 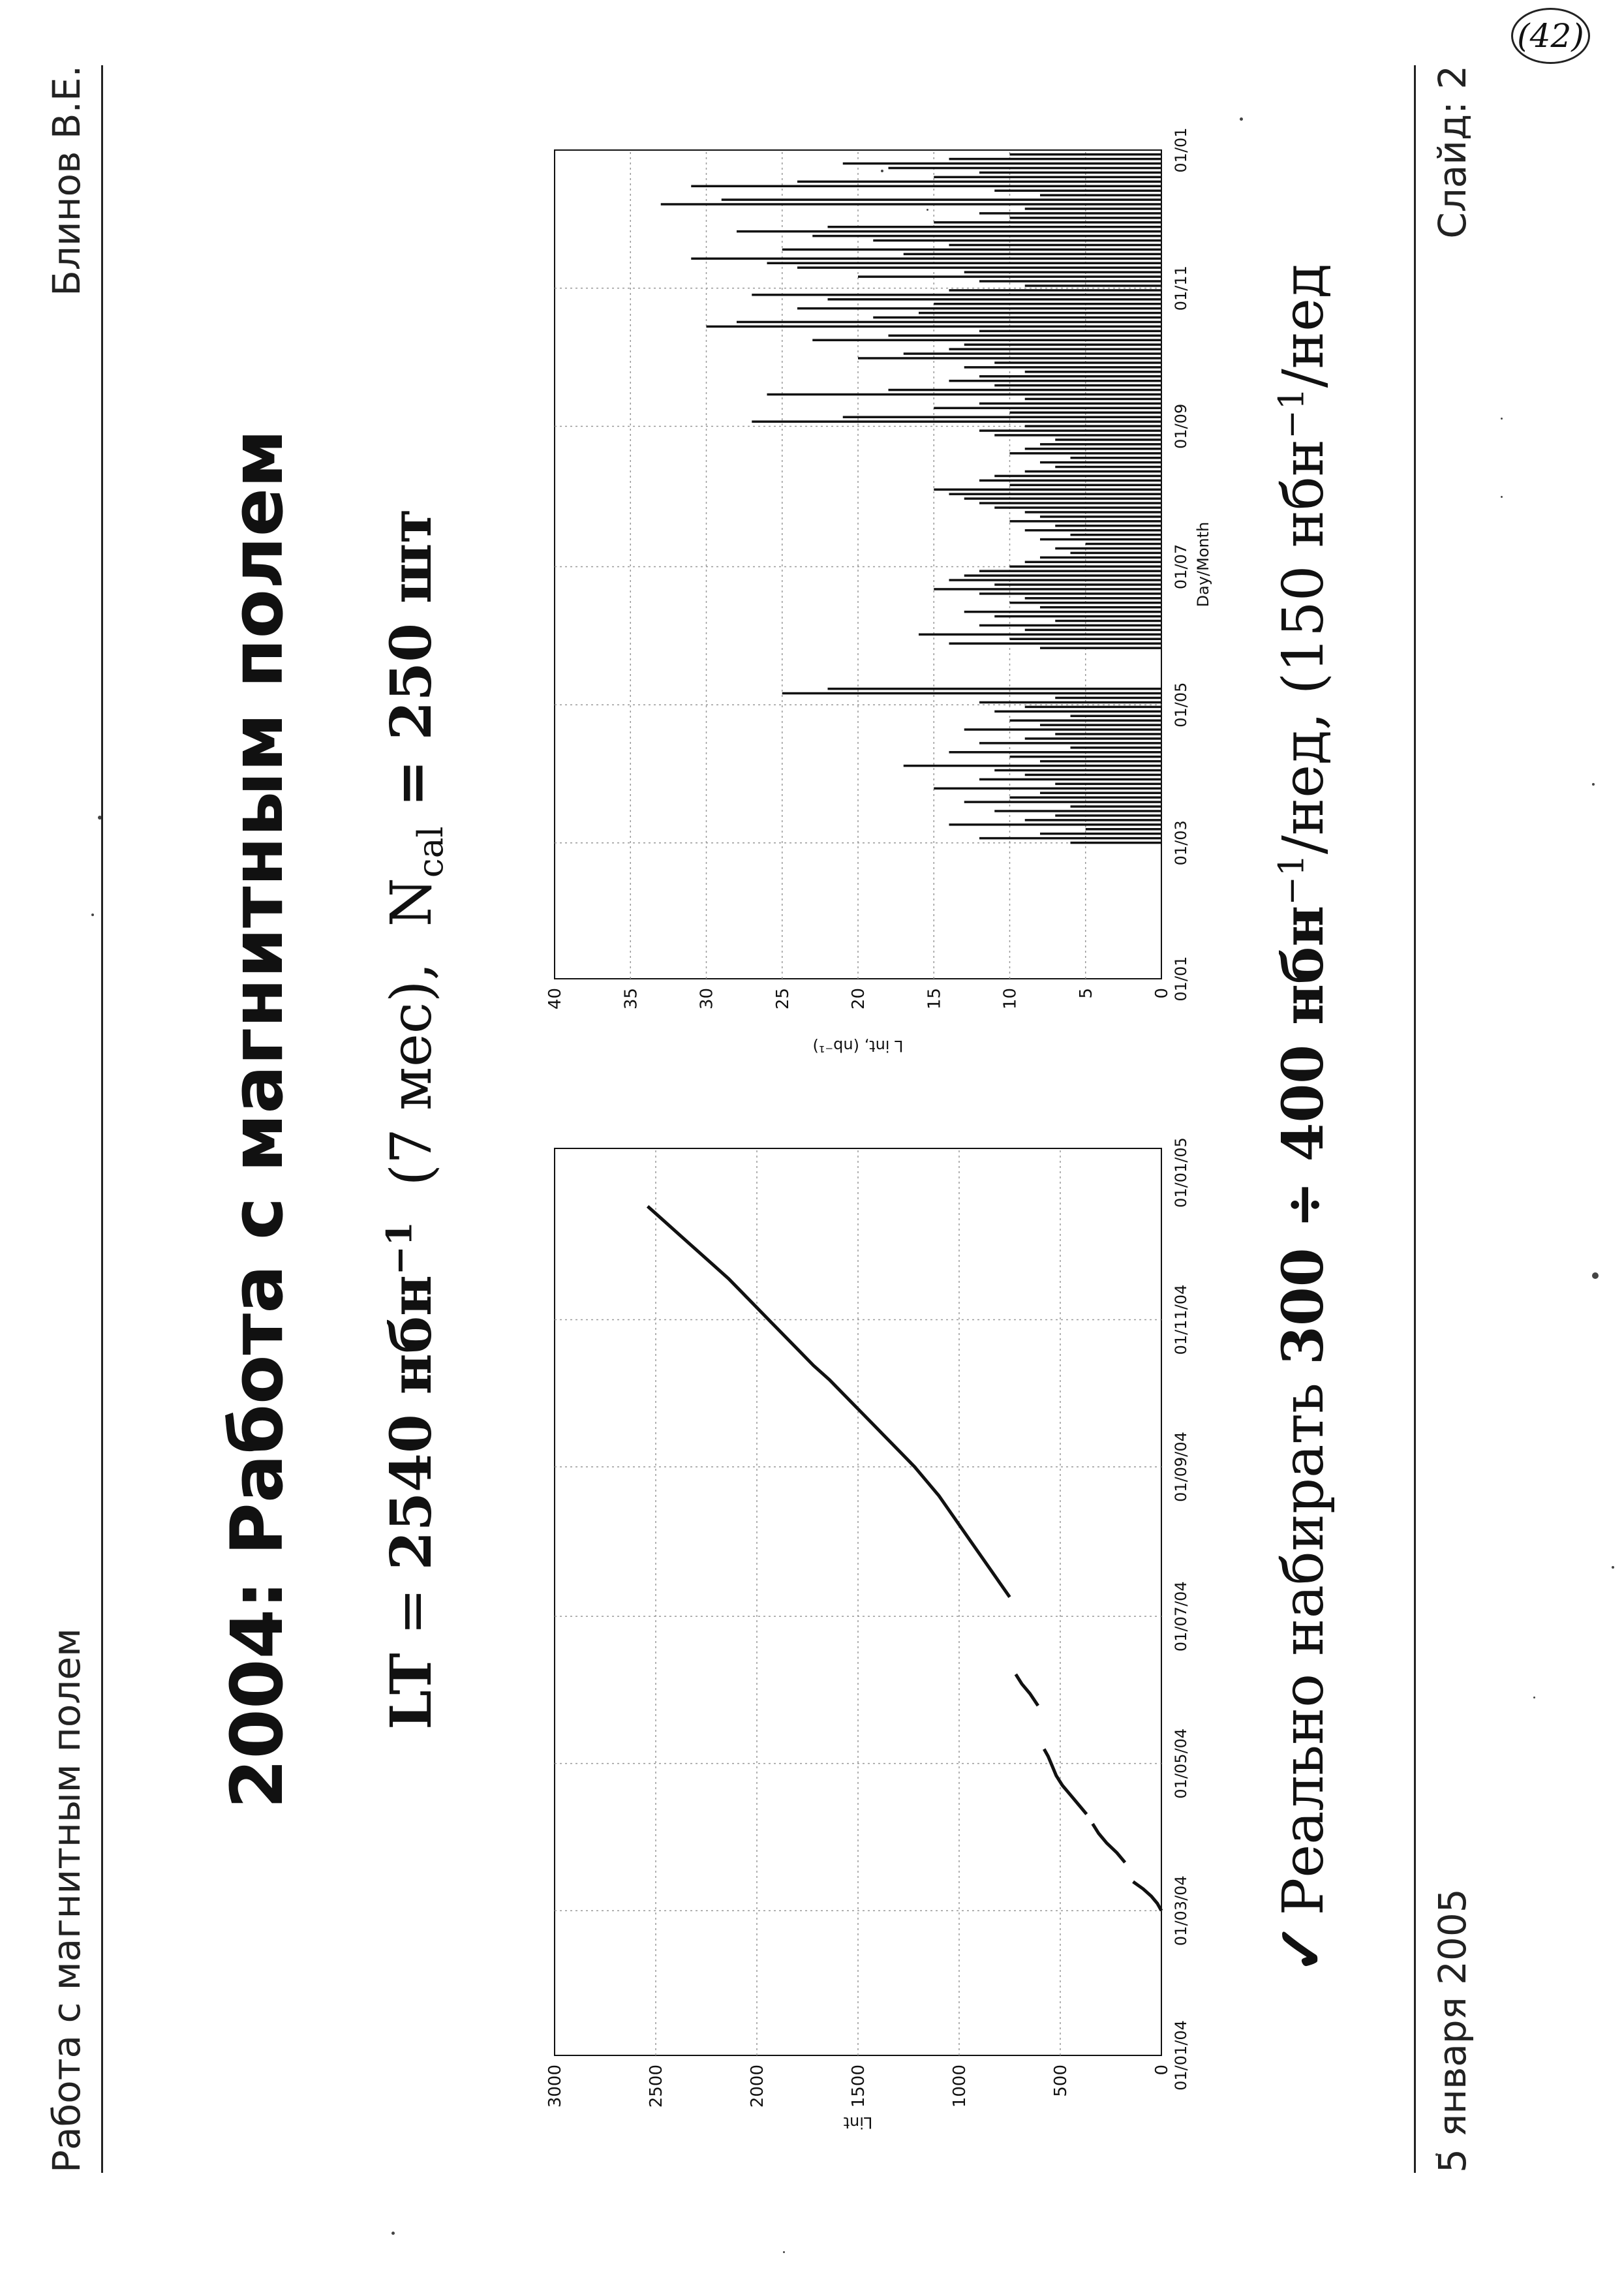 I want to click on x-tick-label: 01/07/04, so click(x=1181, y=1616).